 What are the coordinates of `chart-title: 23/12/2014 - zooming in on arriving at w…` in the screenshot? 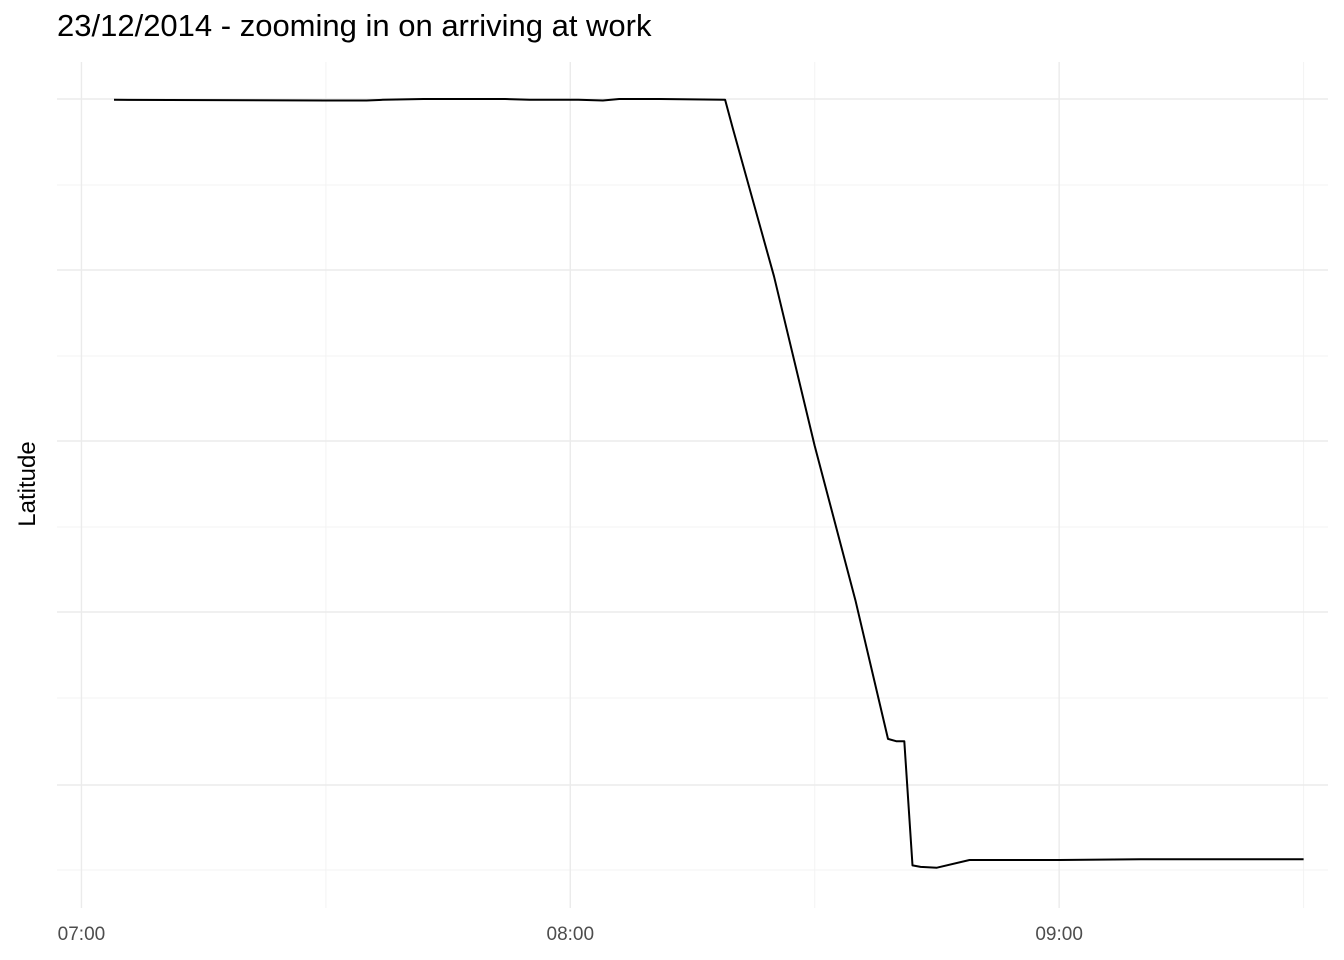 It's located at (354, 25).